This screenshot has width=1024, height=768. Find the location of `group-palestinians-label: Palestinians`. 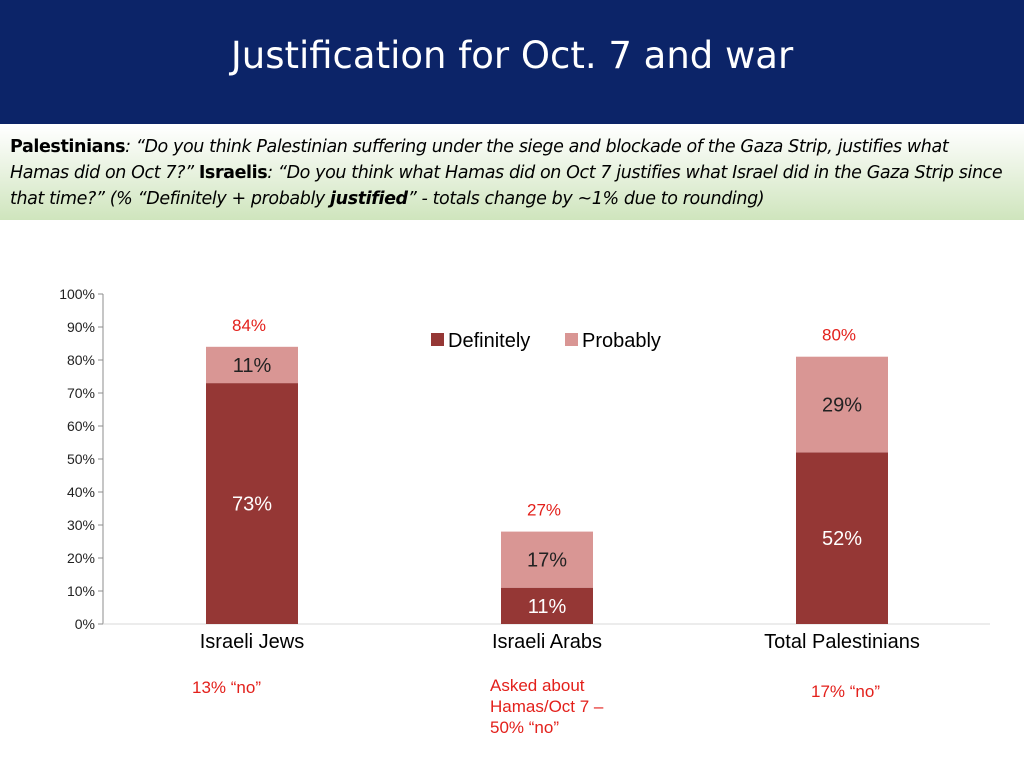

group-palestinians-label: Palestinians is located at coordinates (68, 147).